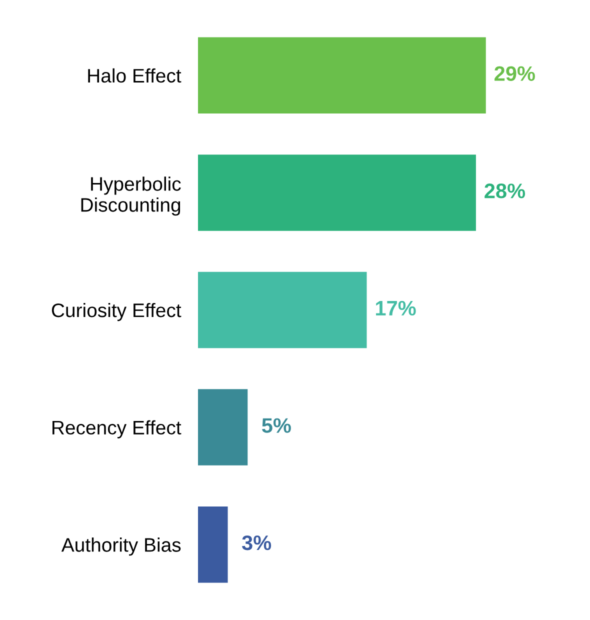 The width and height of the screenshot is (590, 620). I want to click on data-label: 29%, so click(514, 73).